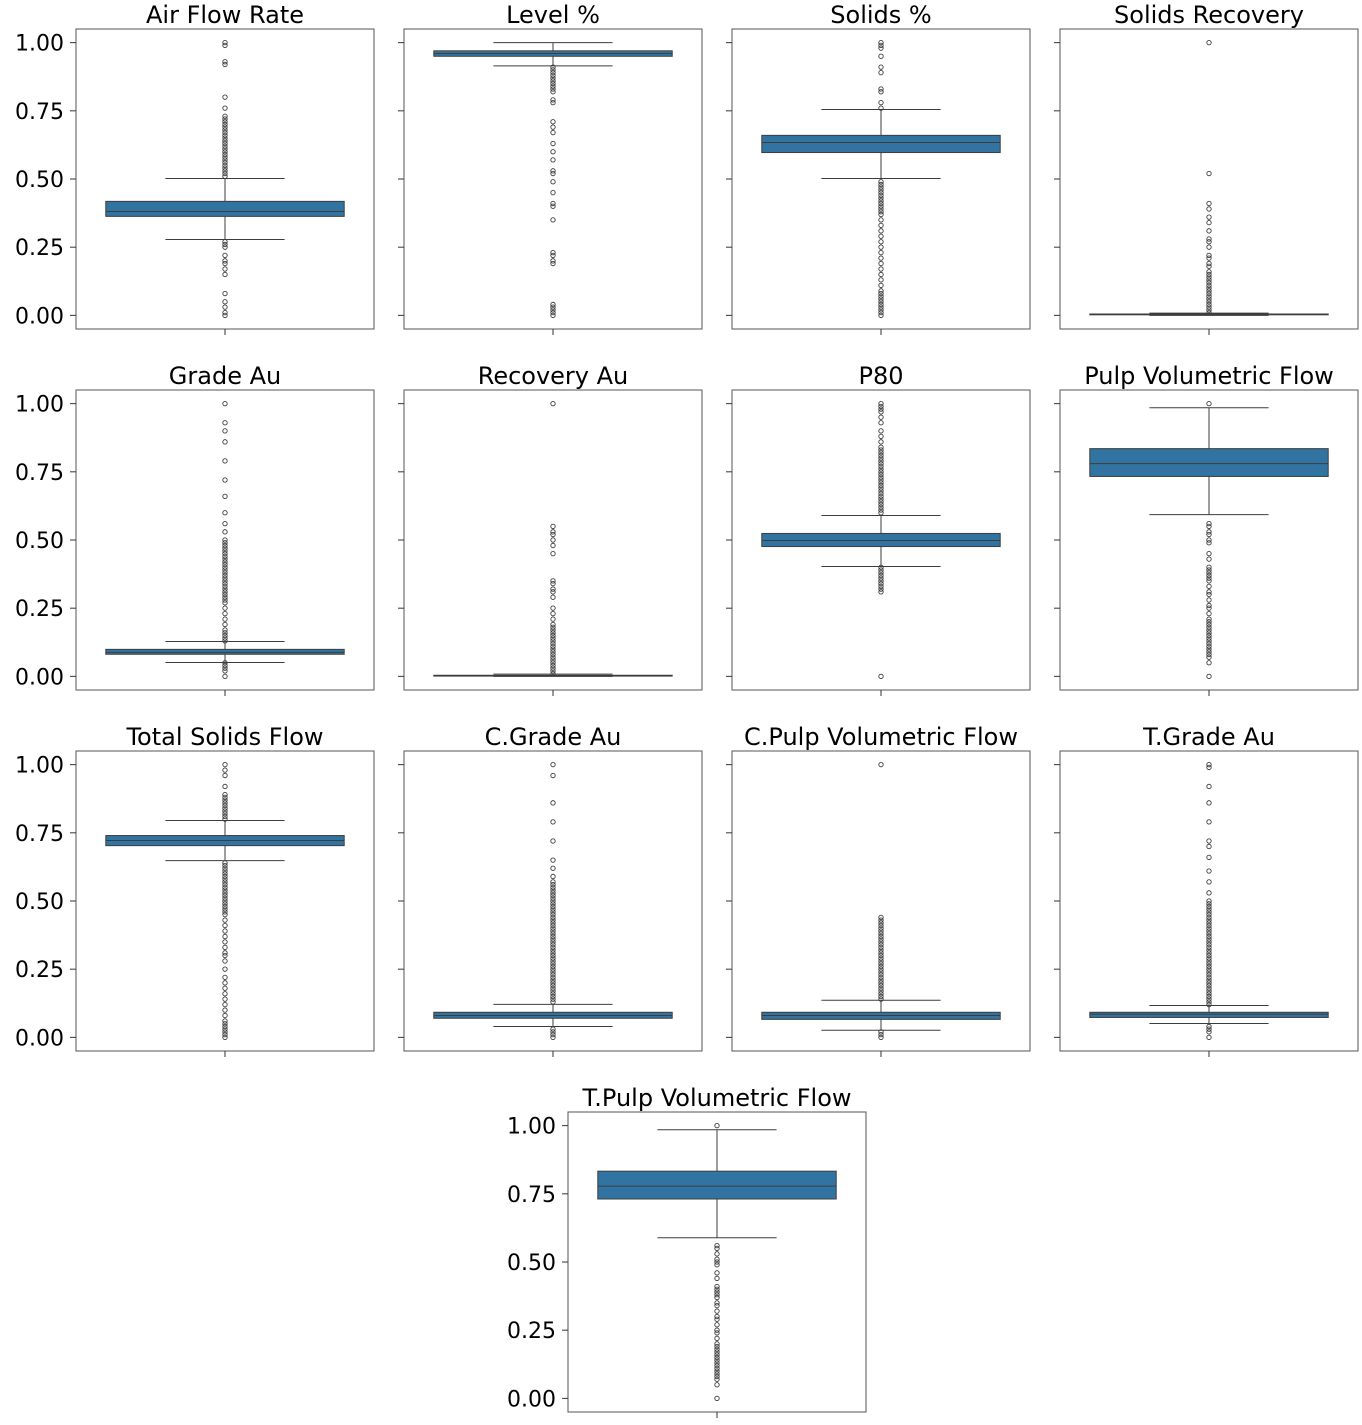  Describe the element at coordinates (553, 15) in the screenshot. I see `panel-title: Level %` at that location.